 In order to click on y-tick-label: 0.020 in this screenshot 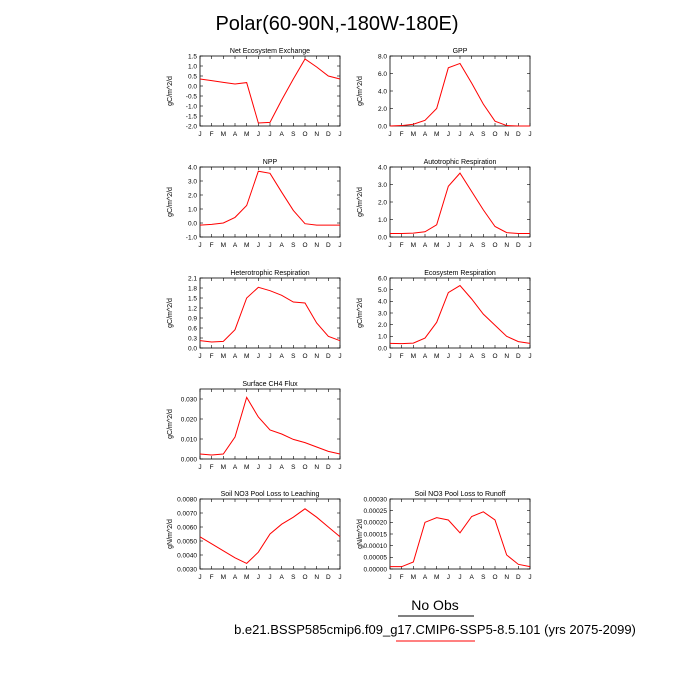, I will do `click(189, 419)`.